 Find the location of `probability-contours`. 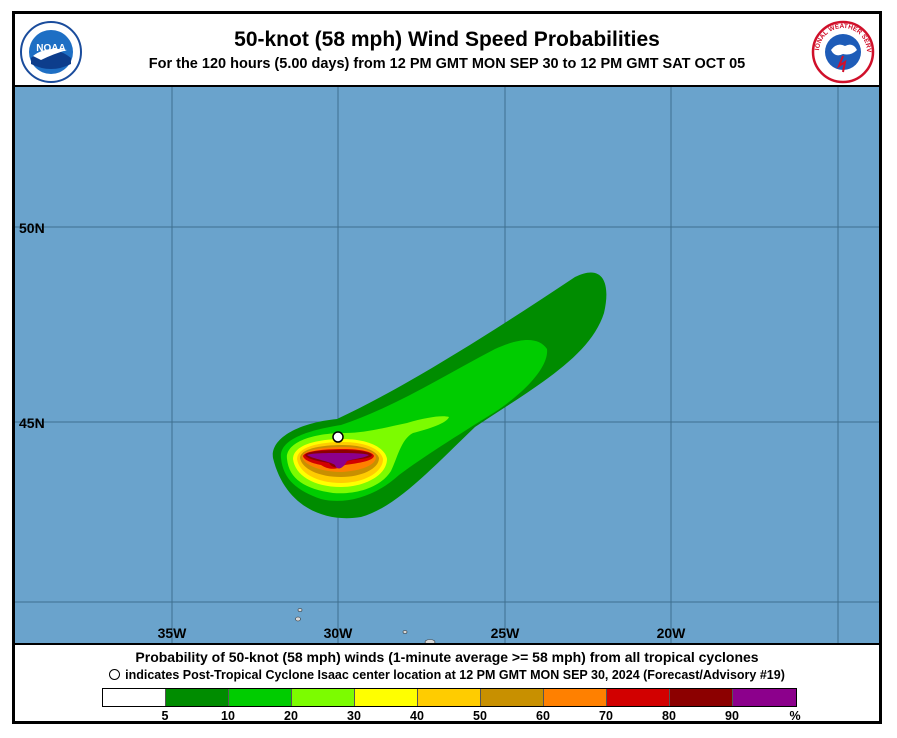

probability-contours is located at coordinates (439, 395).